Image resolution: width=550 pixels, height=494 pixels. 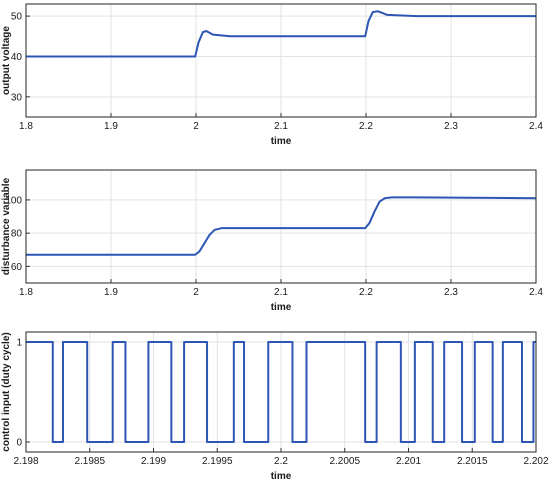 I want to click on y-tick-label: 50, so click(x=17, y=17).